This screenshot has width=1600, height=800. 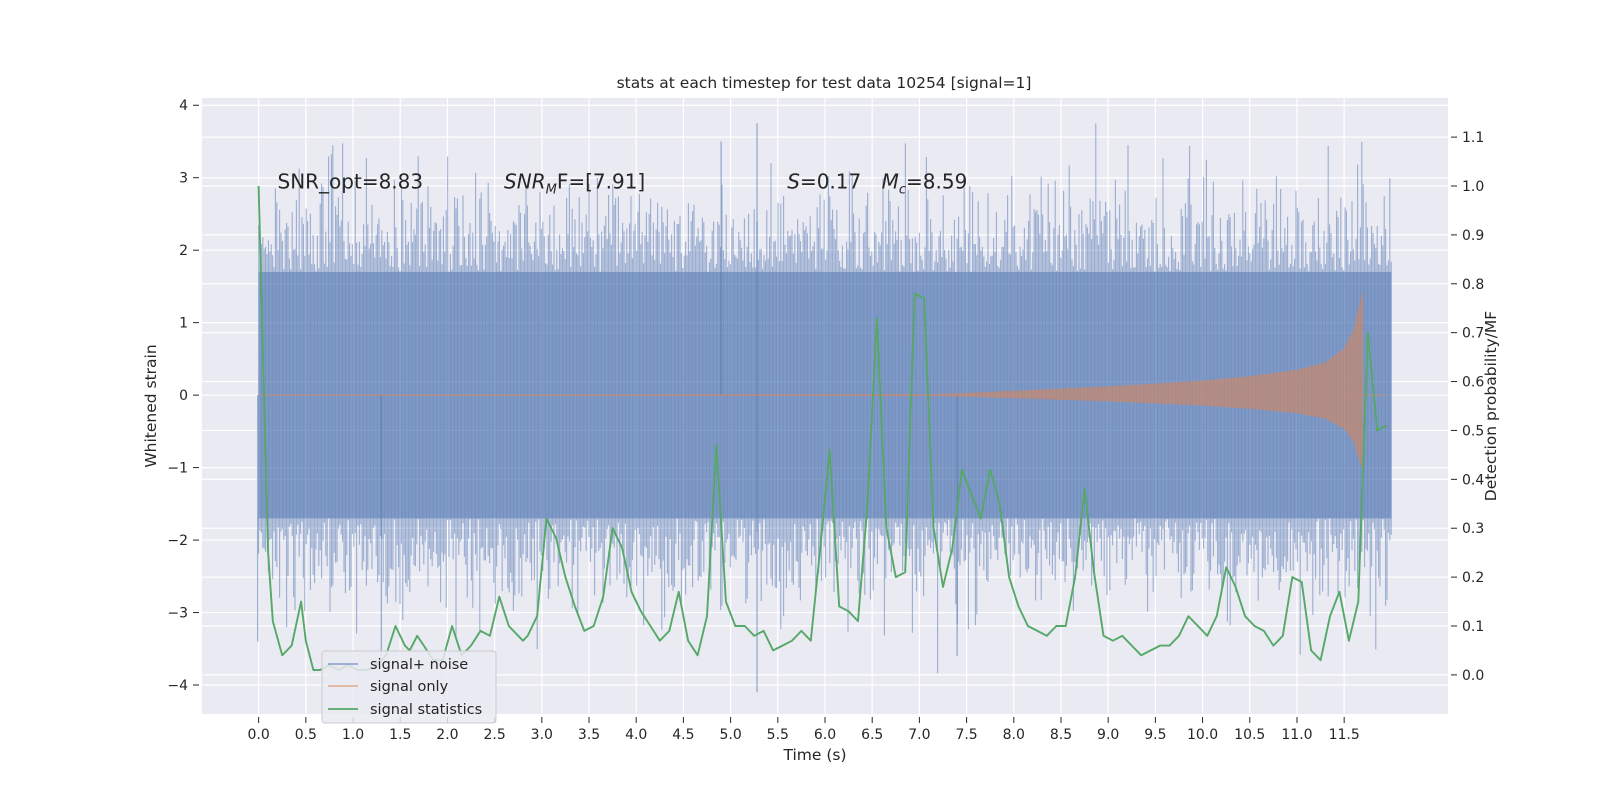 I want to click on x-tick-label: 8.5, so click(x=1061, y=735).